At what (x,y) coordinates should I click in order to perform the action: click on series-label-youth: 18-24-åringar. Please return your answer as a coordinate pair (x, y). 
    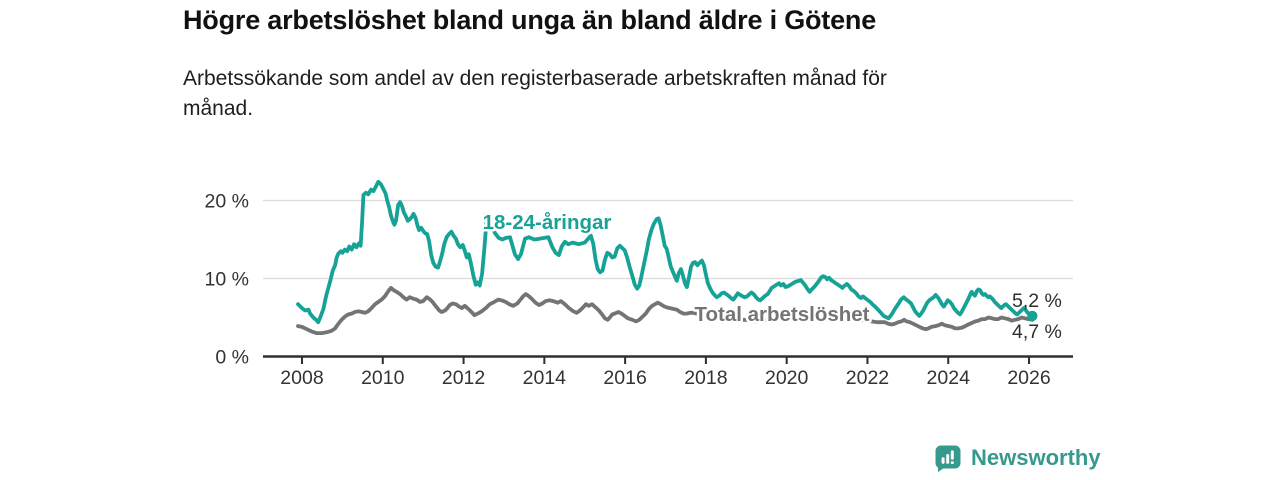
    Looking at the image, I should click on (547, 222).